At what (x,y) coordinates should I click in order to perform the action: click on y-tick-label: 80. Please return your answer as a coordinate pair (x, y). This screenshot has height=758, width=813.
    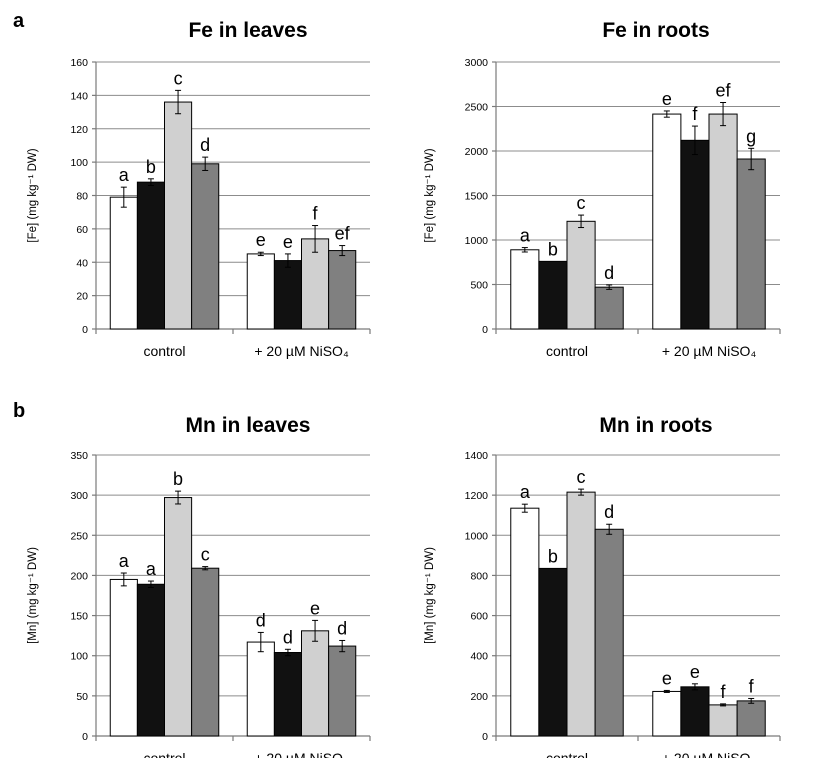
    Looking at the image, I should click on (82, 197).